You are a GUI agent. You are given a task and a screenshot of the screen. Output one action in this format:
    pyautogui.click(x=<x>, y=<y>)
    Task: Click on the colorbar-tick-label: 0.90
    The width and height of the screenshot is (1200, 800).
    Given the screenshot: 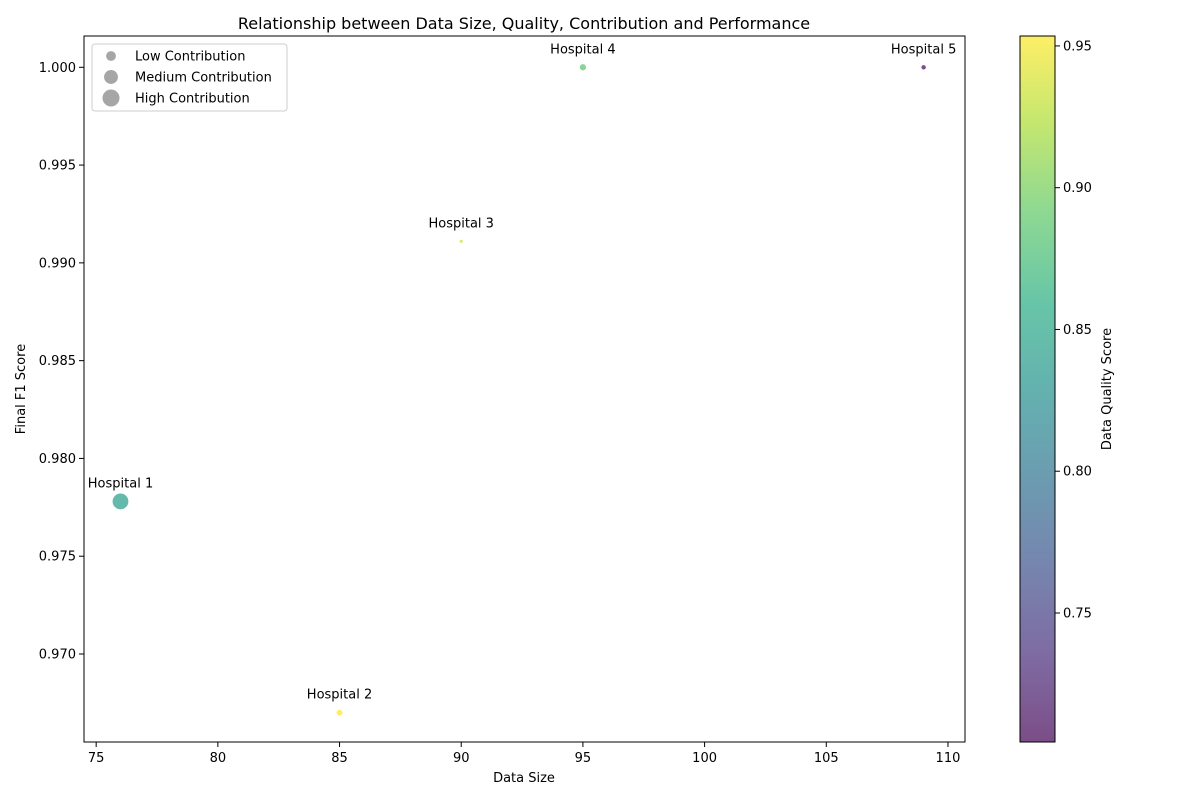 What is the action you would take?
    pyautogui.click(x=1077, y=188)
    